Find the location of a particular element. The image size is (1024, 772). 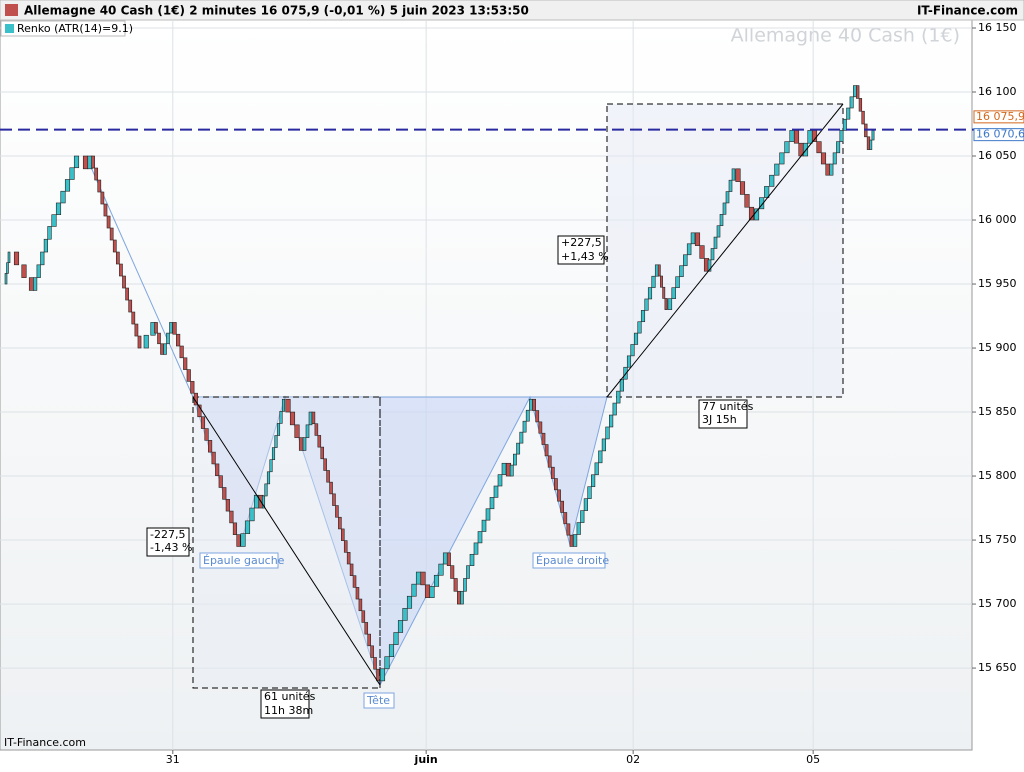

price-marker: 16 075,9 is located at coordinates (1000, 116).